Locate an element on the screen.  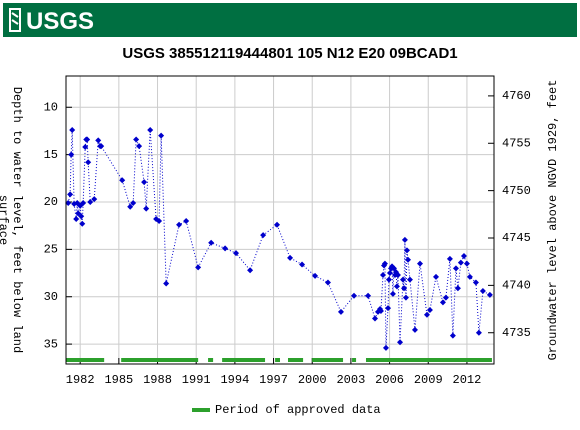
logo-mark is located at coordinates (15, 20).